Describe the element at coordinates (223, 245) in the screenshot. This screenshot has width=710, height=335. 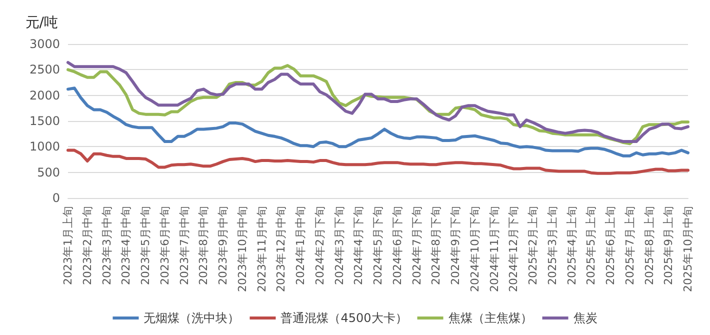
I see `x-tick-label: 2023年9月中旬` at that location.